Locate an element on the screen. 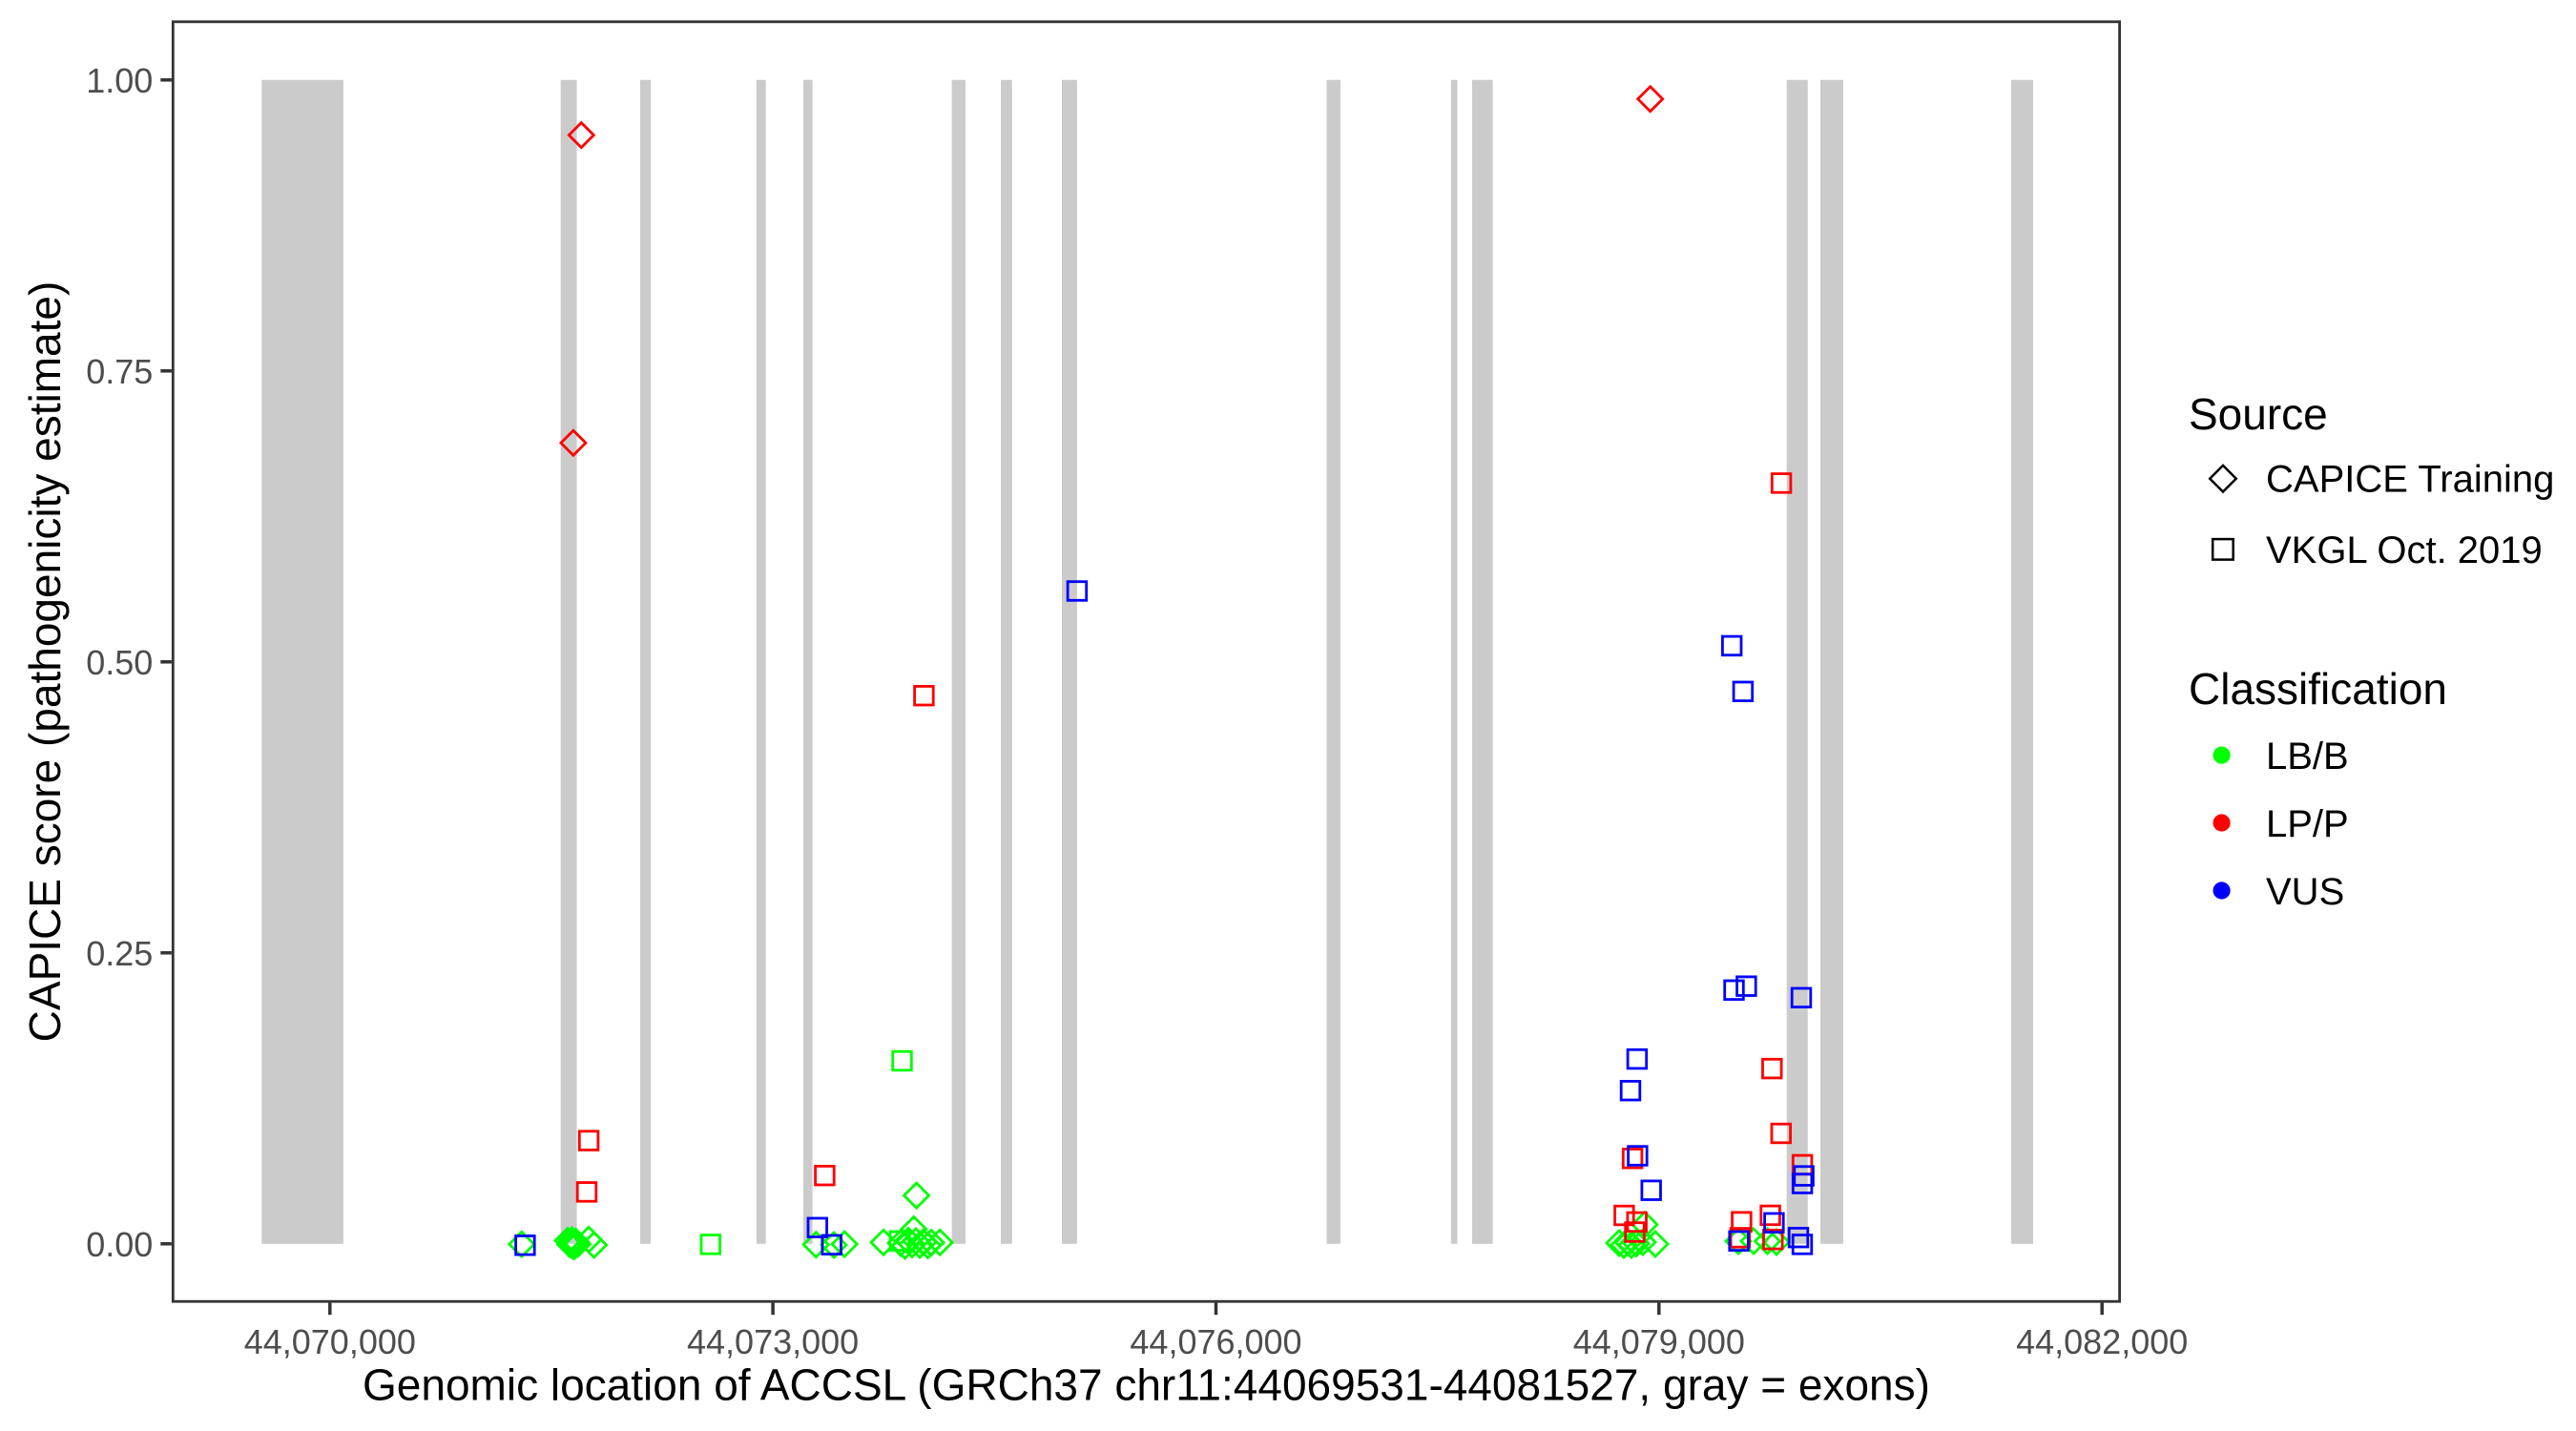 Image resolution: width=2576 pixels, height=1431 pixels. svg-text: LB/B is located at coordinates (2307, 757).